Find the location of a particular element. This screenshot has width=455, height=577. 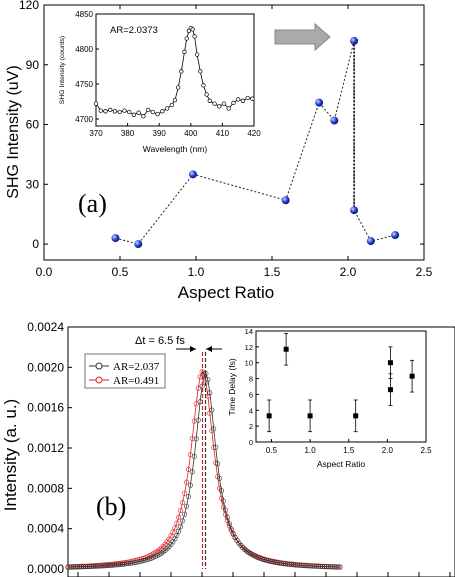

panel-b-inset-y-tick-label: 10 is located at coordinates (249, 363).